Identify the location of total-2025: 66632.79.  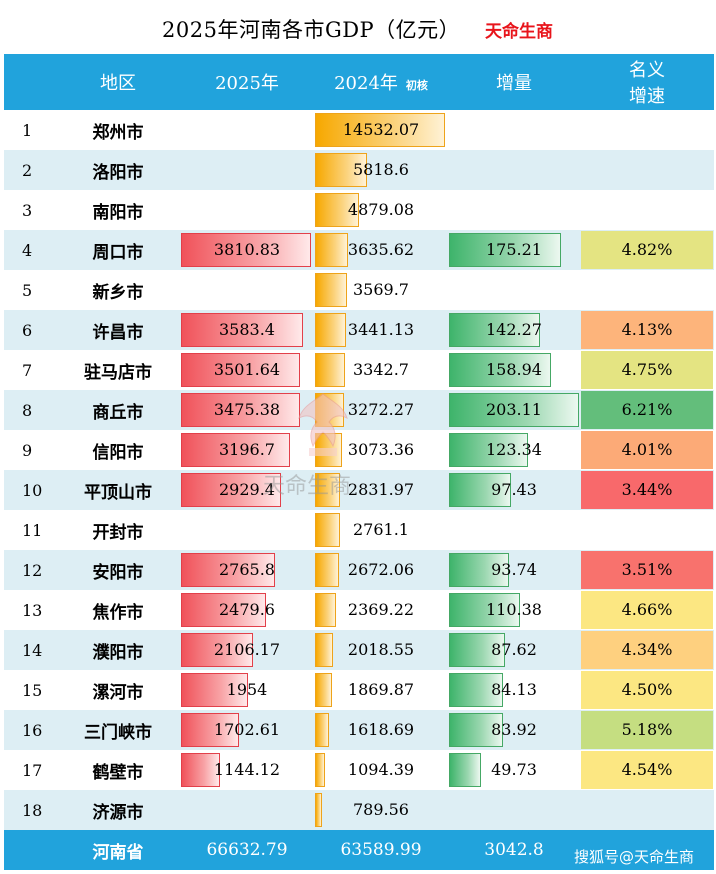
(247, 850).